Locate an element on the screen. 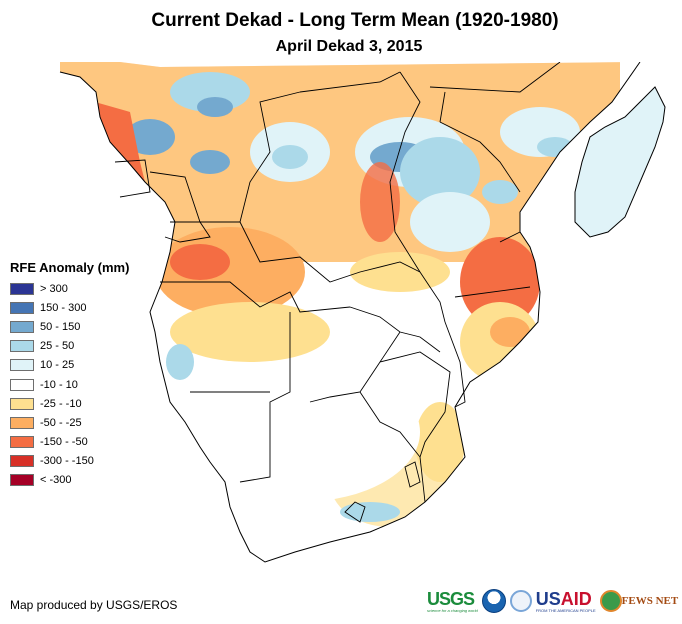 The height and width of the screenshot is (624, 682). usaid-logo: USAID FROM THE AMERICAN PEOPLE is located at coordinates (565, 600).